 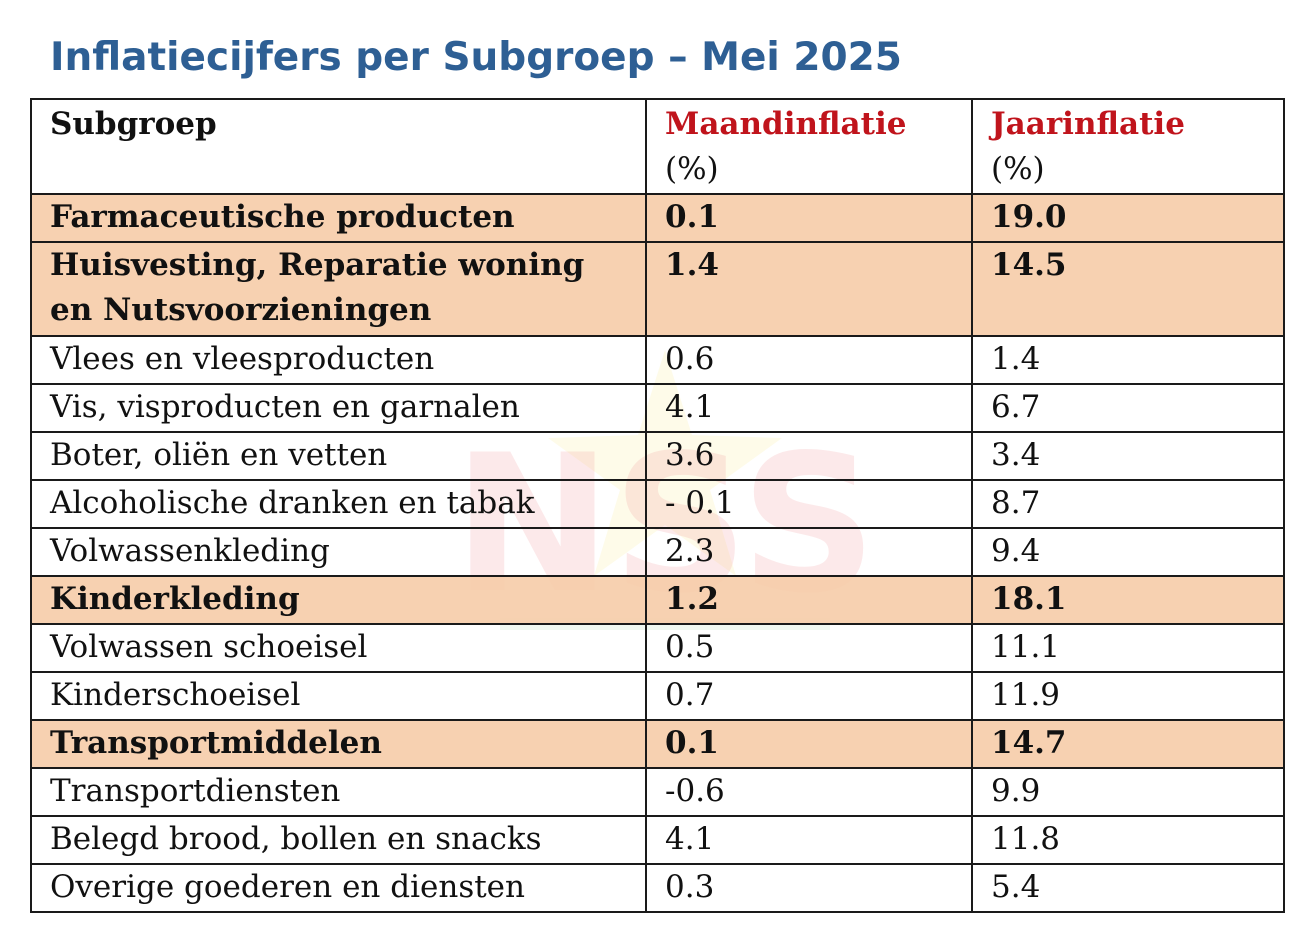 What do you see at coordinates (1128, 648) in the screenshot?
I see `cell-jaarinflatie: 11.1` at bounding box center [1128, 648].